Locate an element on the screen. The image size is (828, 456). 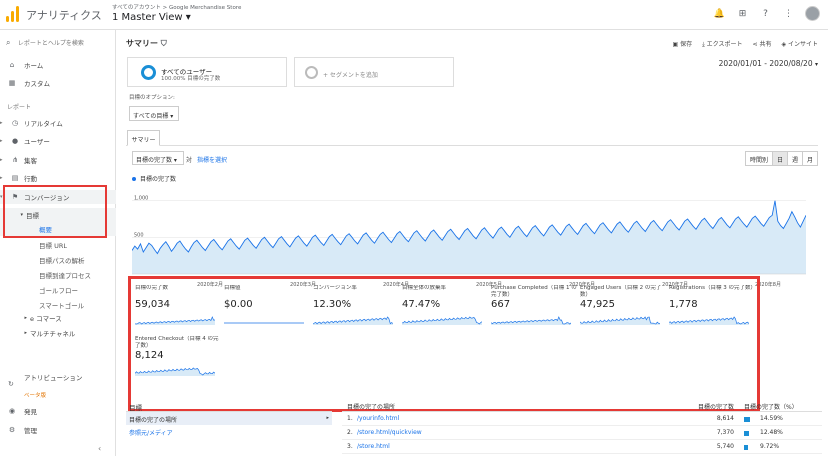
sidebar-item-smart-goals: スマートゴール is located at coordinates (62, 306).